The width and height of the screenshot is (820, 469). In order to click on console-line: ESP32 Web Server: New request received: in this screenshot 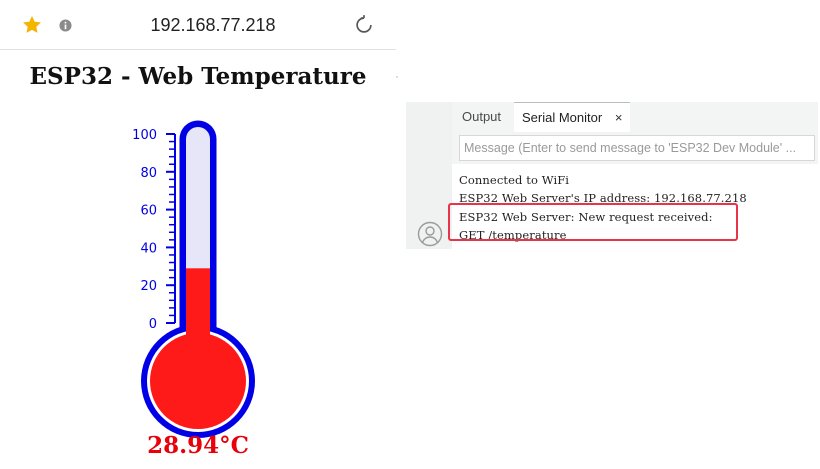, I will do `click(586, 217)`.